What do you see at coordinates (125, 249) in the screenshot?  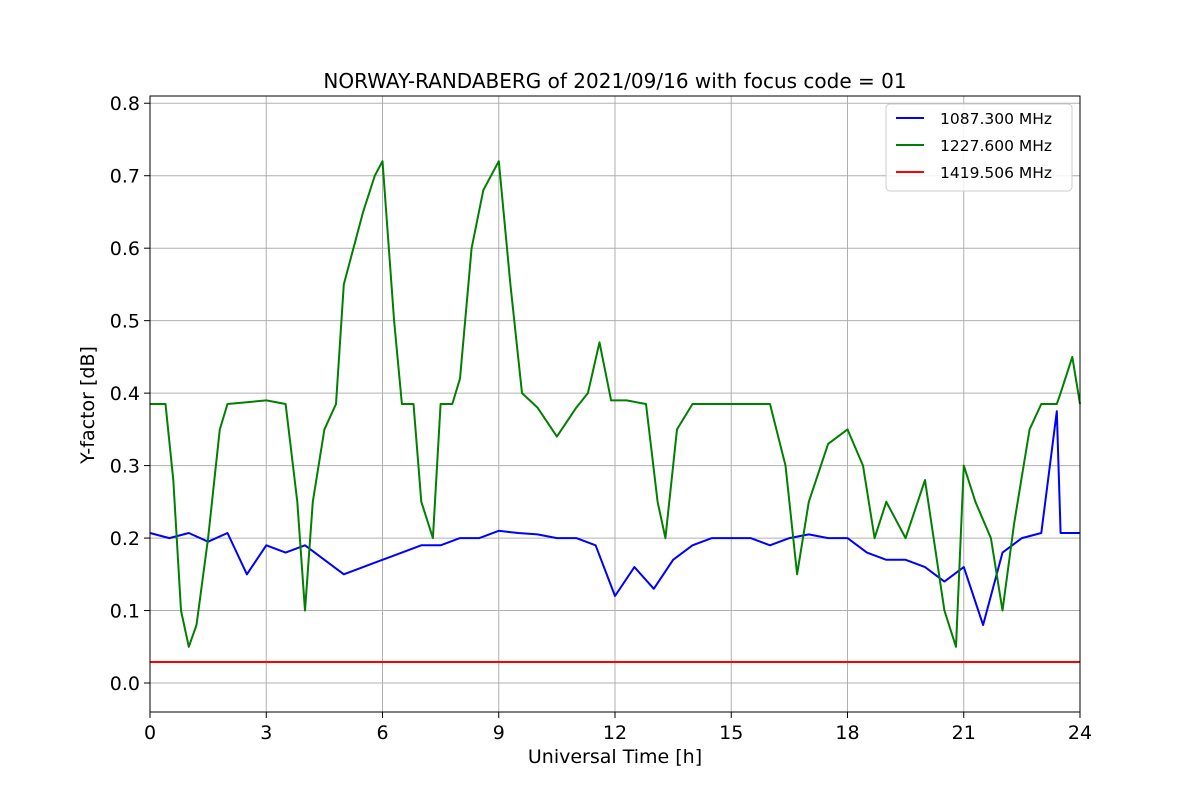 I see `y-tick-label: 0.6` at bounding box center [125, 249].